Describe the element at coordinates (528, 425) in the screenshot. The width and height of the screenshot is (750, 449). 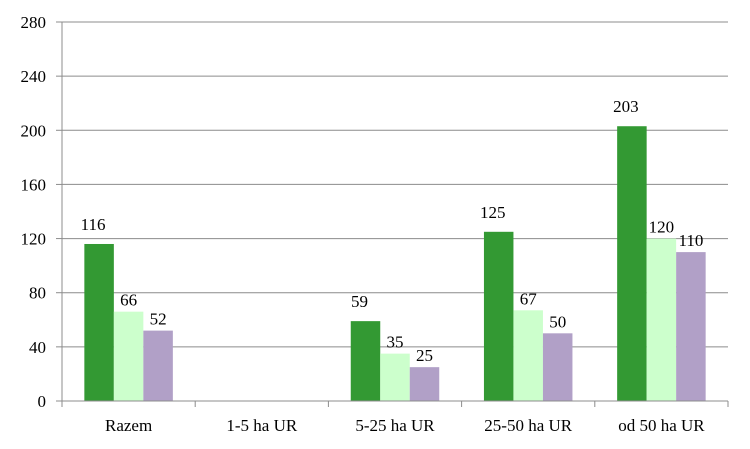
I see `x-tick-label: 25-50 ha UR` at that location.